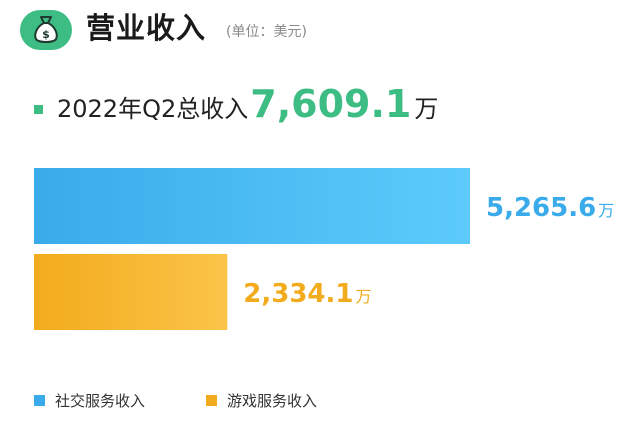  Describe the element at coordinates (38, 109) in the screenshot. I see `total-bullet-icon` at that location.